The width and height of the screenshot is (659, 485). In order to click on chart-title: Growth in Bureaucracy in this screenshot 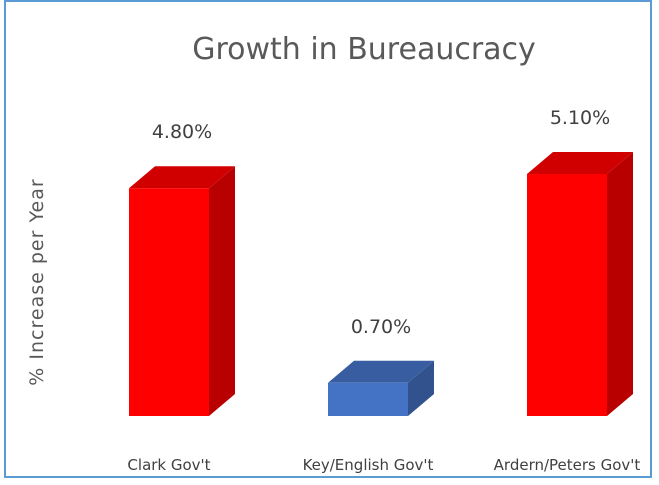, I will do `click(364, 49)`.